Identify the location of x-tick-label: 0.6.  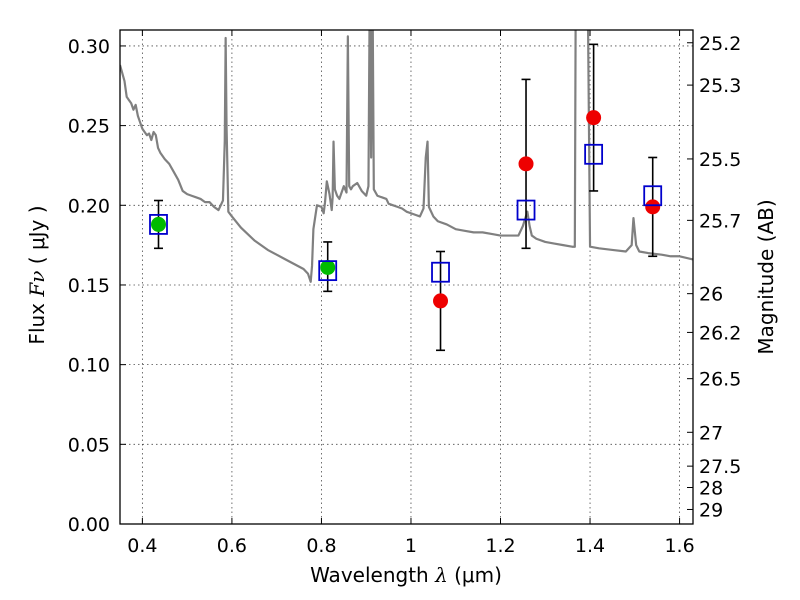
(232, 546).